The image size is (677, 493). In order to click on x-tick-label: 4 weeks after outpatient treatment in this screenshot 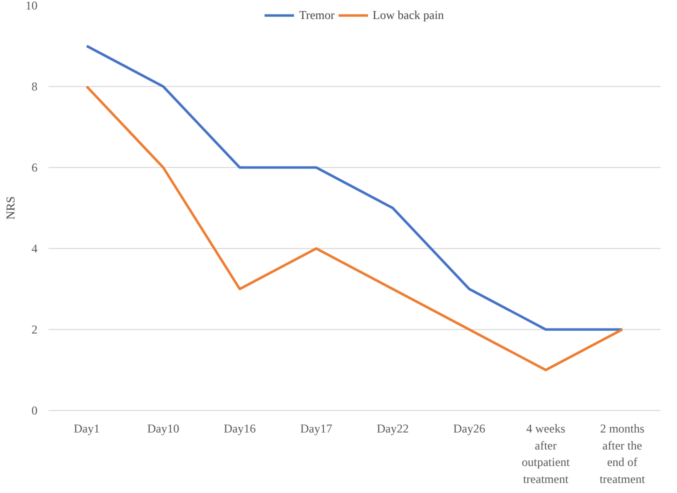, I will do `click(546, 454)`.